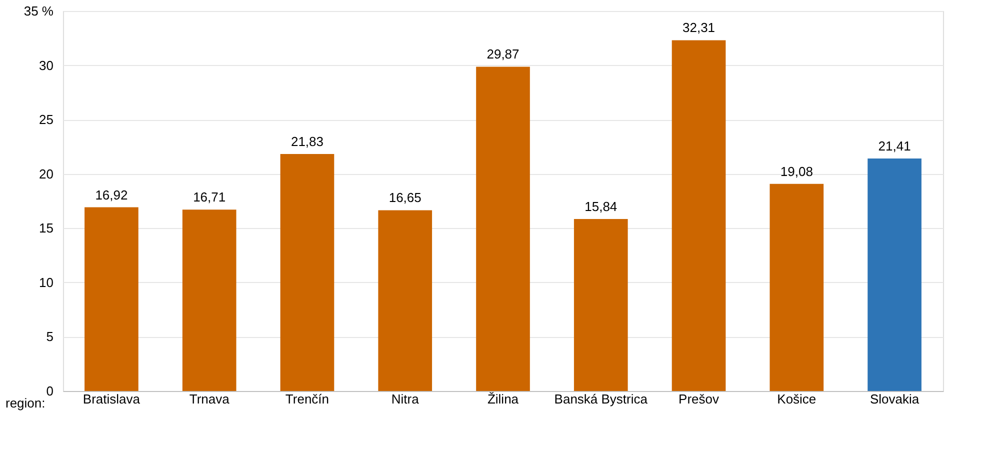 The width and height of the screenshot is (982, 454). Describe the element at coordinates (796, 399) in the screenshot. I see `x-tick-label: Košice` at that location.